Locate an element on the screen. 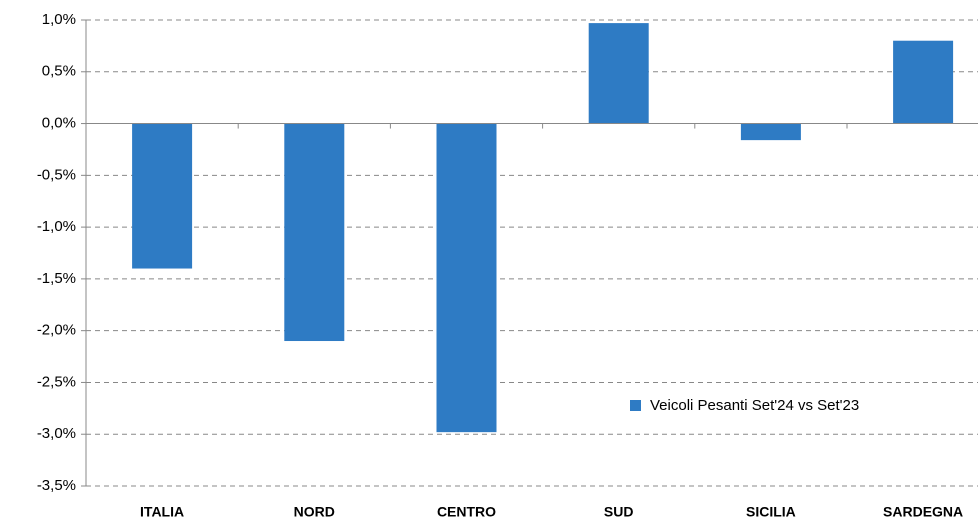 The height and width of the screenshot is (521, 978). y-tick-label: -1,5% is located at coordinates (56, 278).